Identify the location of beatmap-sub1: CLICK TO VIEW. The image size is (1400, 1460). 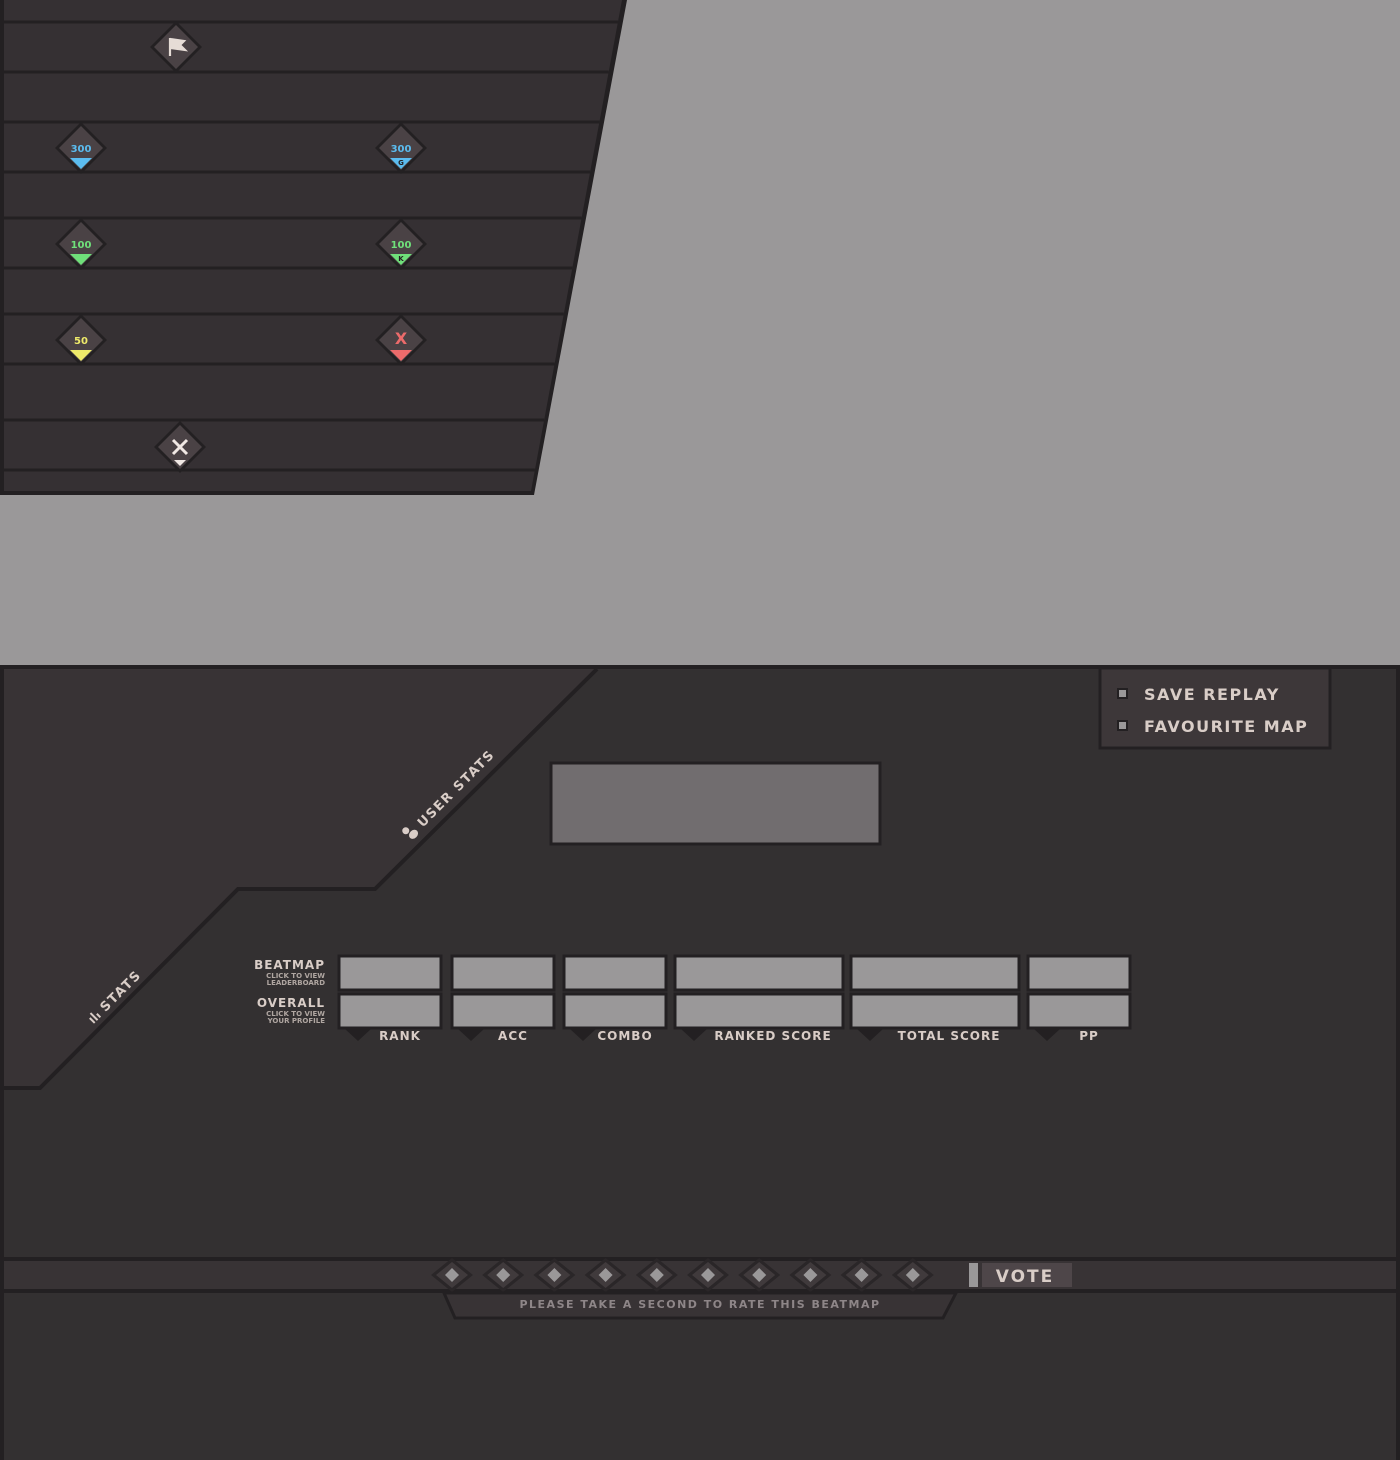
(295, 976).